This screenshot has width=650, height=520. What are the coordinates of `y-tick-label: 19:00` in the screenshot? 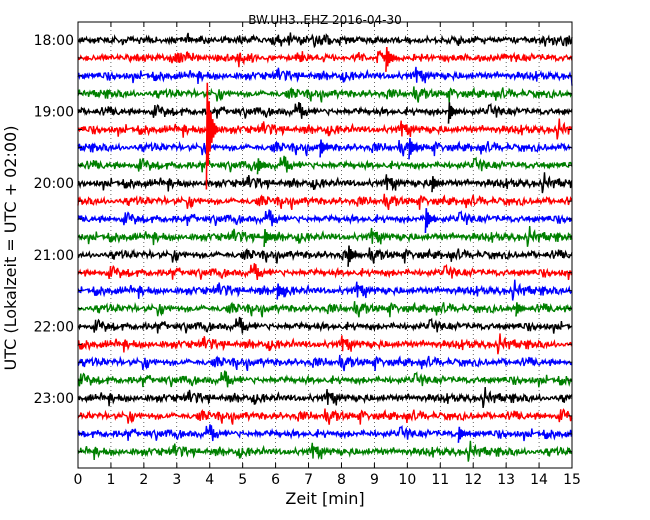 It's located at (54, 113).